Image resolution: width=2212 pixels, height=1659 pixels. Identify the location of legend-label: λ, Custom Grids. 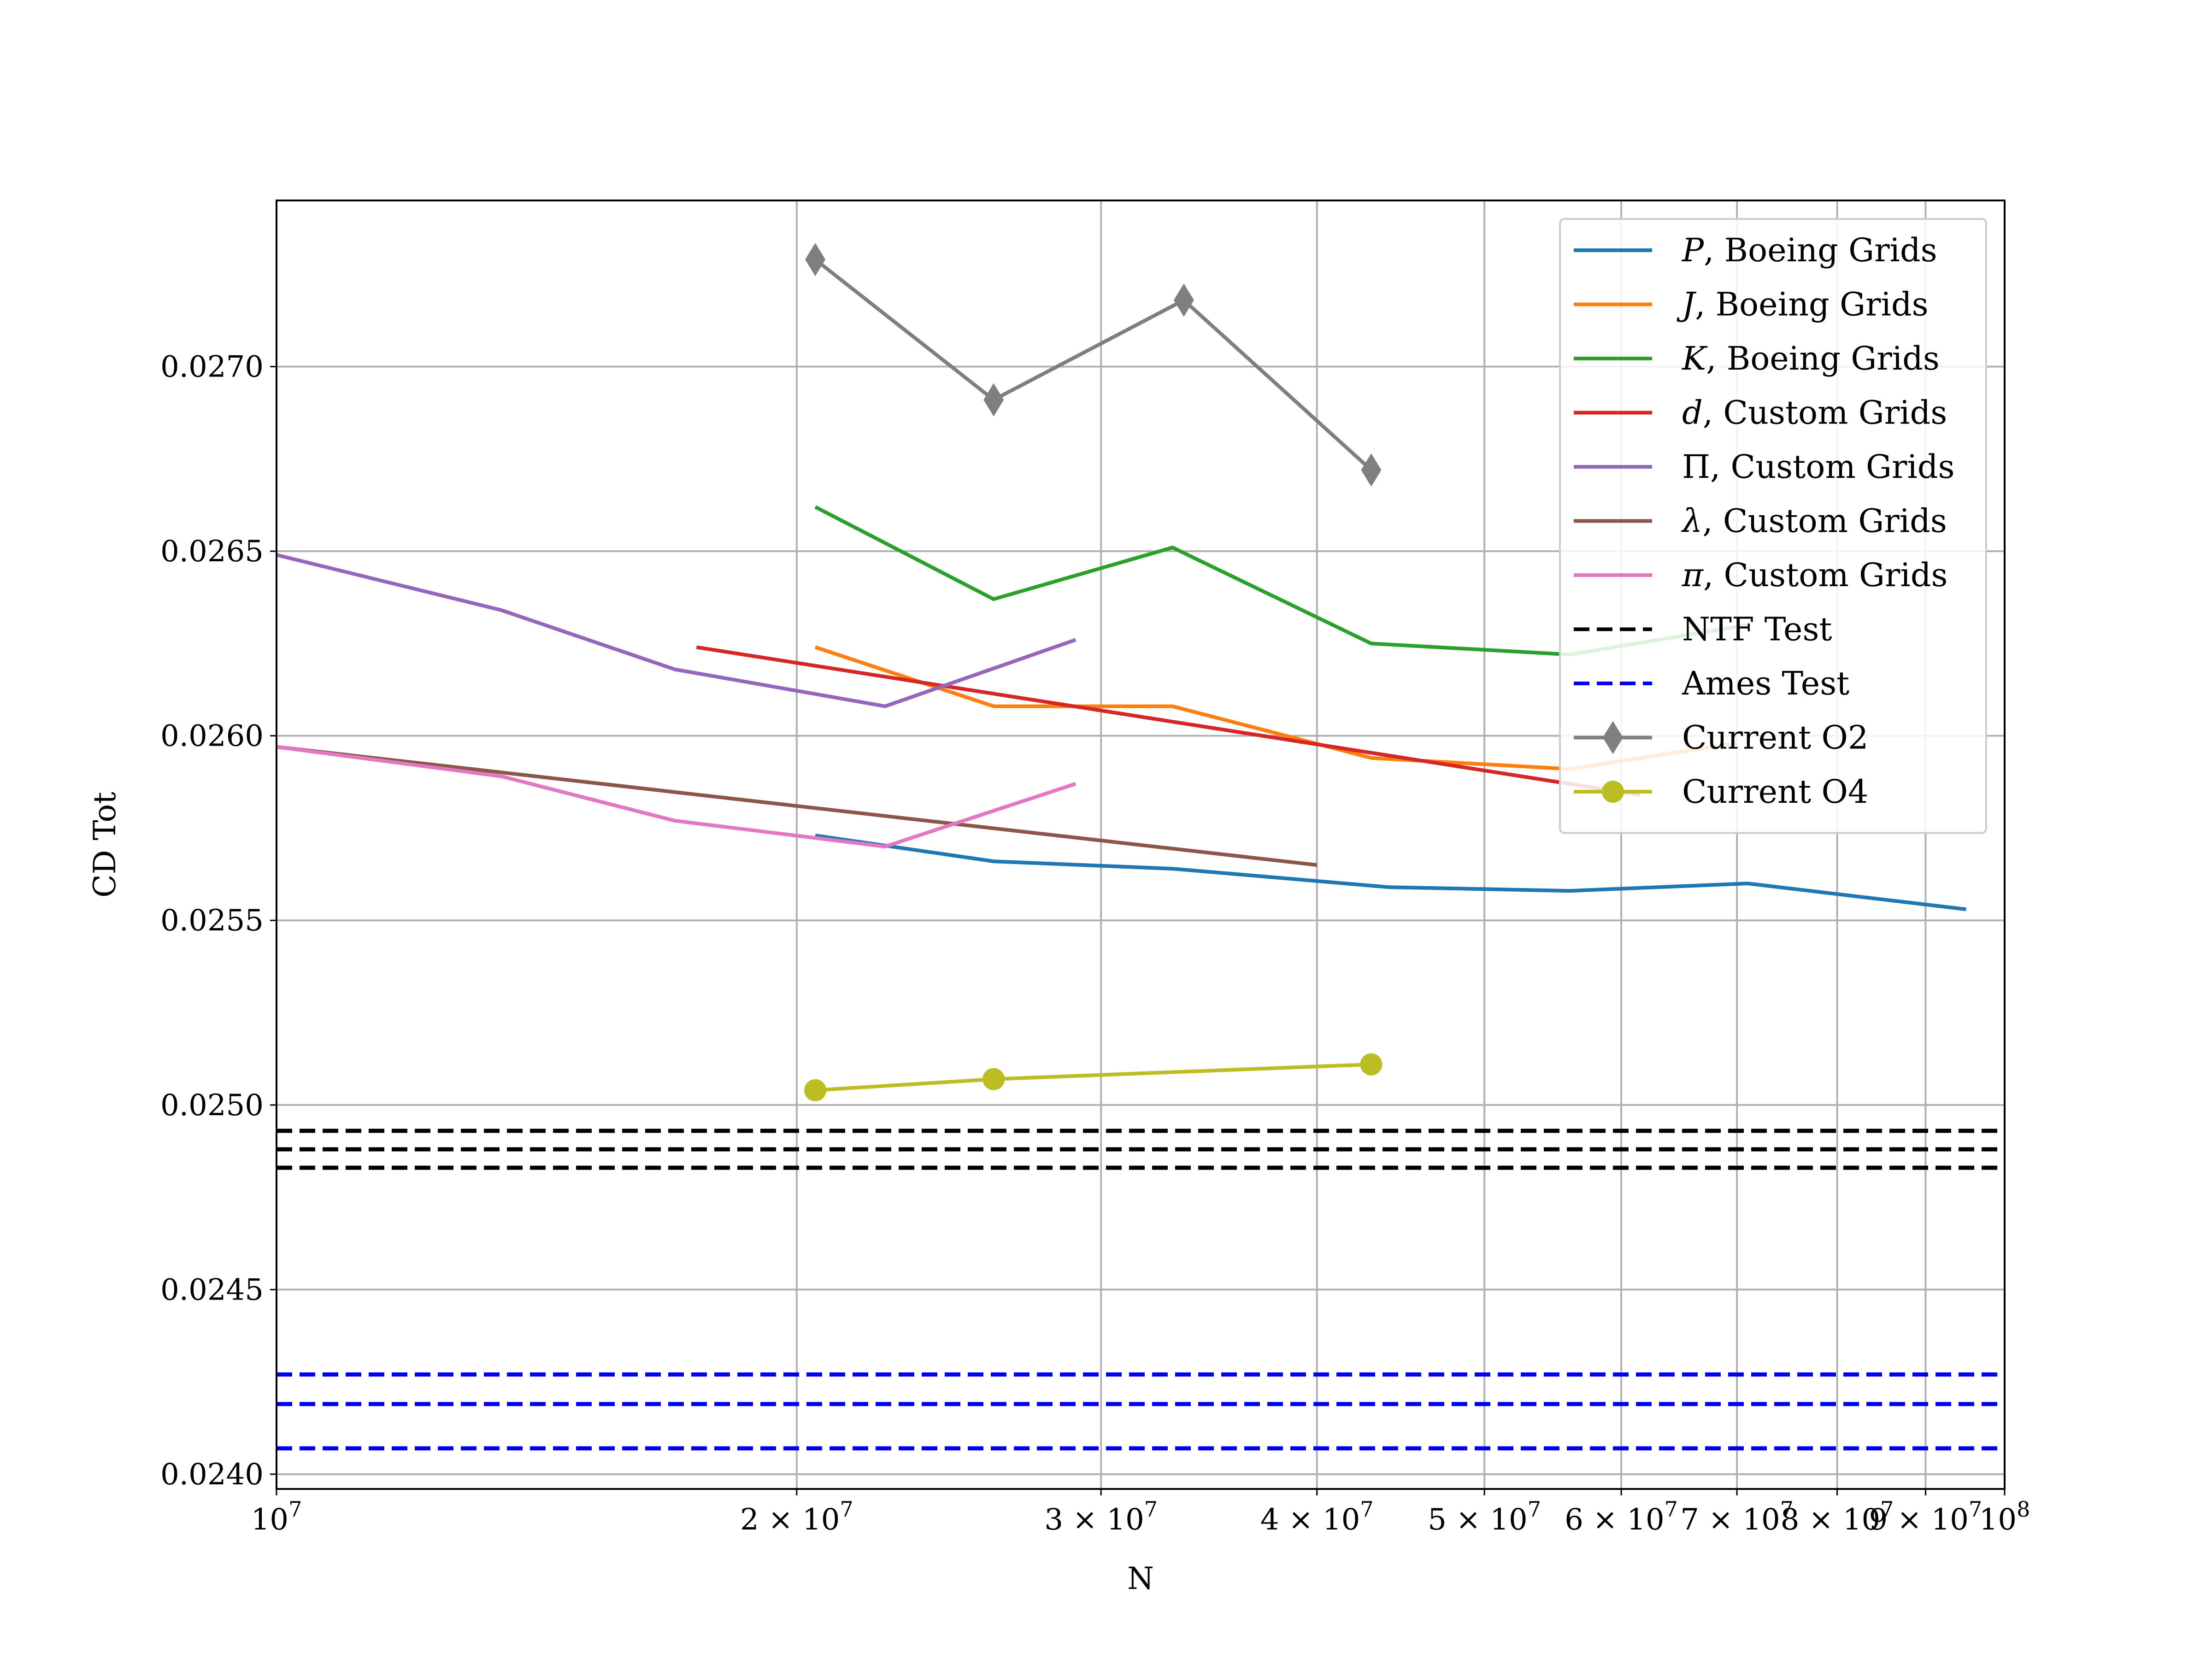
(1814, 521).